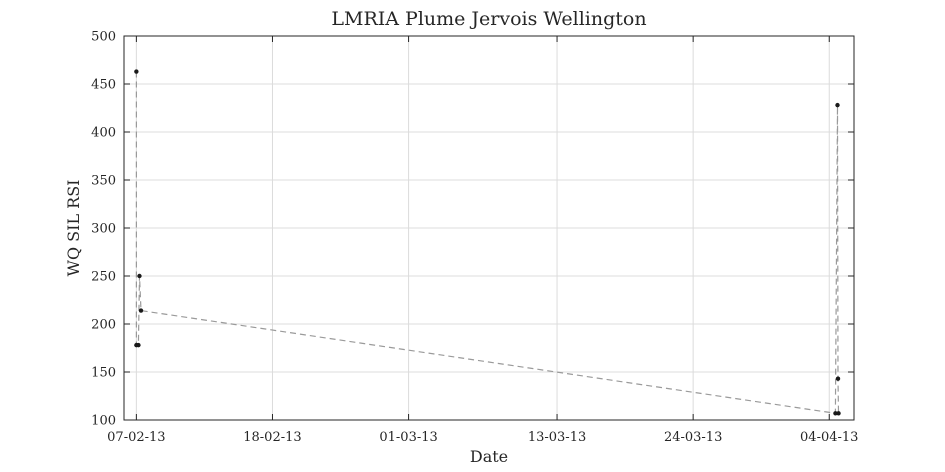 The width and height of the screenshot is (945, 472). What do you see at coordinates (103, 37) in the screenshot?
I see `y-tick-label: 500` at bounding box center [103, 37].